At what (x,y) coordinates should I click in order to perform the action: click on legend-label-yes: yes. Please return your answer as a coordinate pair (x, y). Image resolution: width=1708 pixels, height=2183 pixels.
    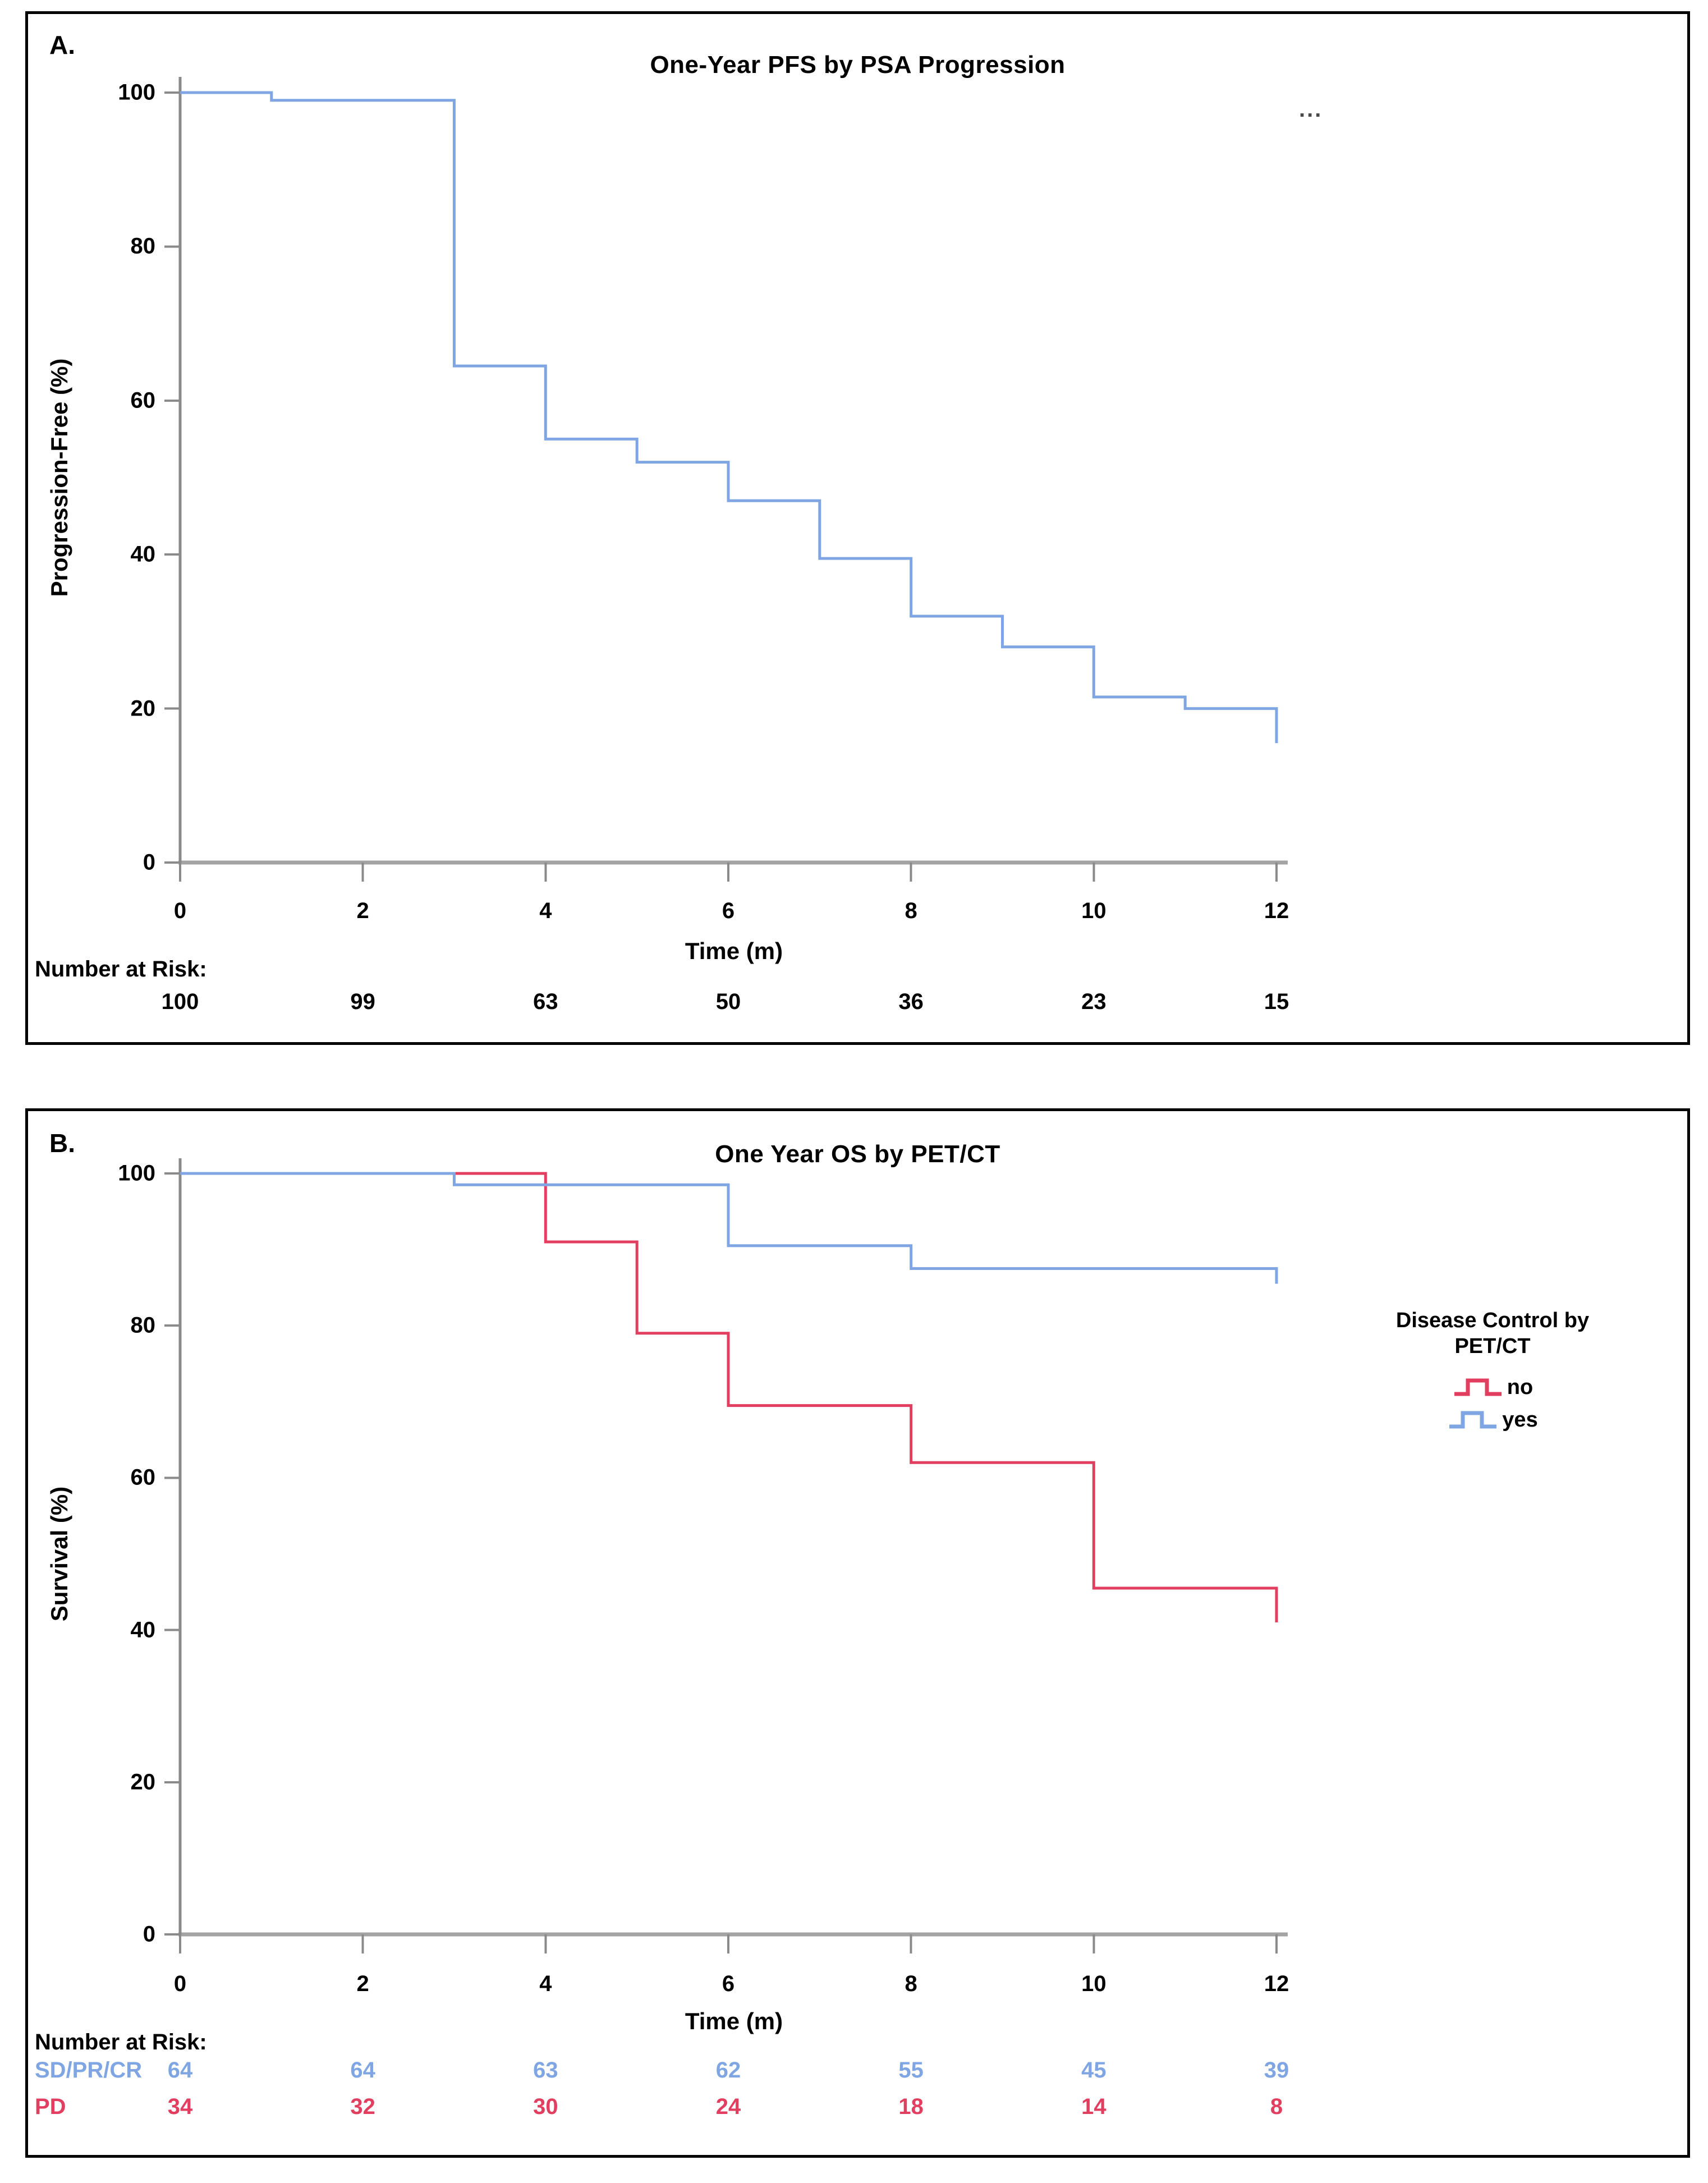
    Looking at the image, I should click on (1520, 1419).